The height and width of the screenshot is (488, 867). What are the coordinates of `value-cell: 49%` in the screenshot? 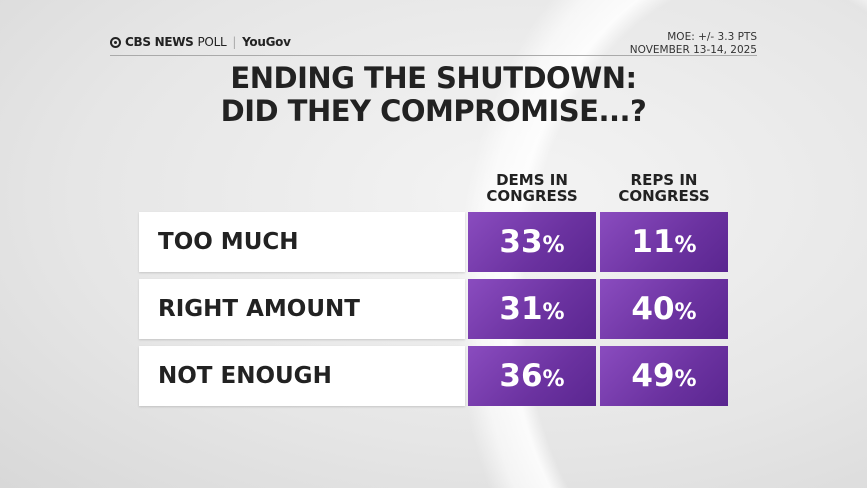 It's located at (664, 376).